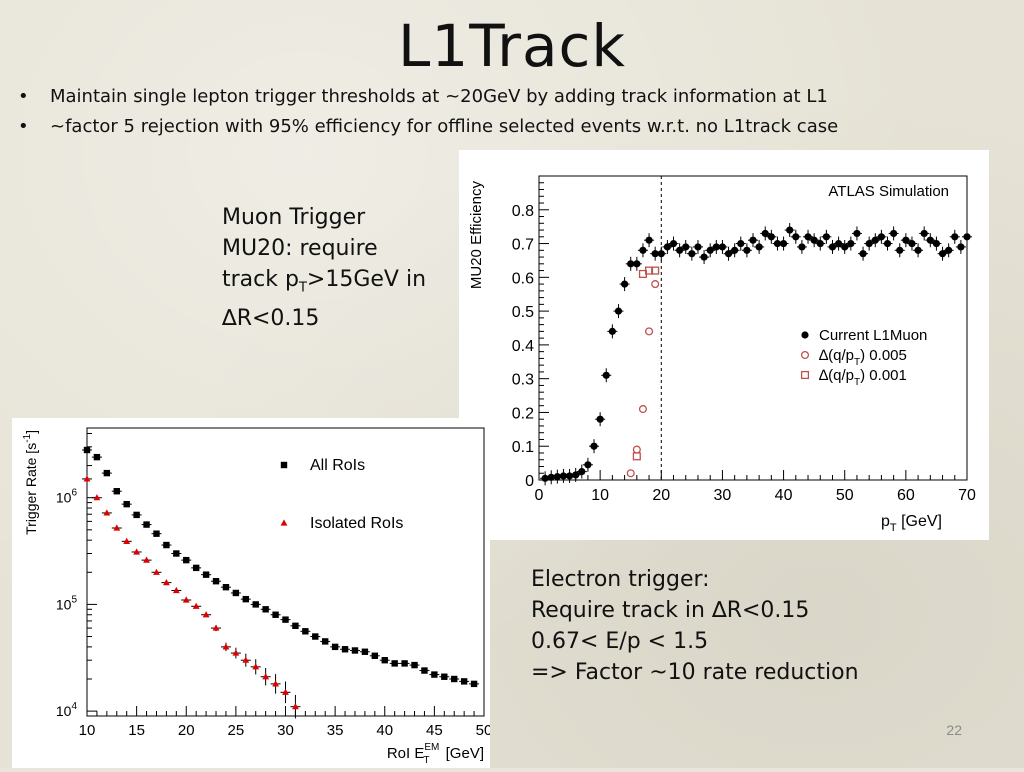  Describe the element at coordinates (883, 355) in the screenshot. I see `legend-label-suffix: ) 0.005` at that location.